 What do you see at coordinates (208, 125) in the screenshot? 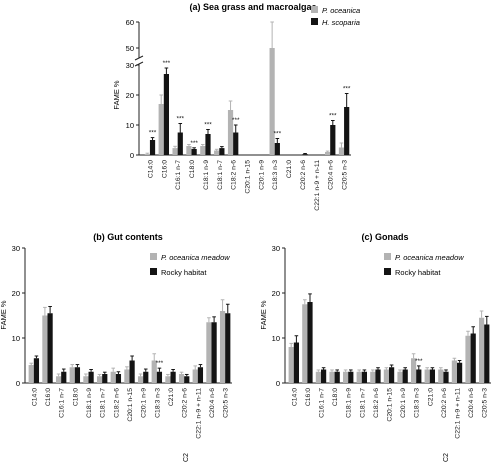
I see `panel-a-significance-3: ***` at bounding box center [208, 125].